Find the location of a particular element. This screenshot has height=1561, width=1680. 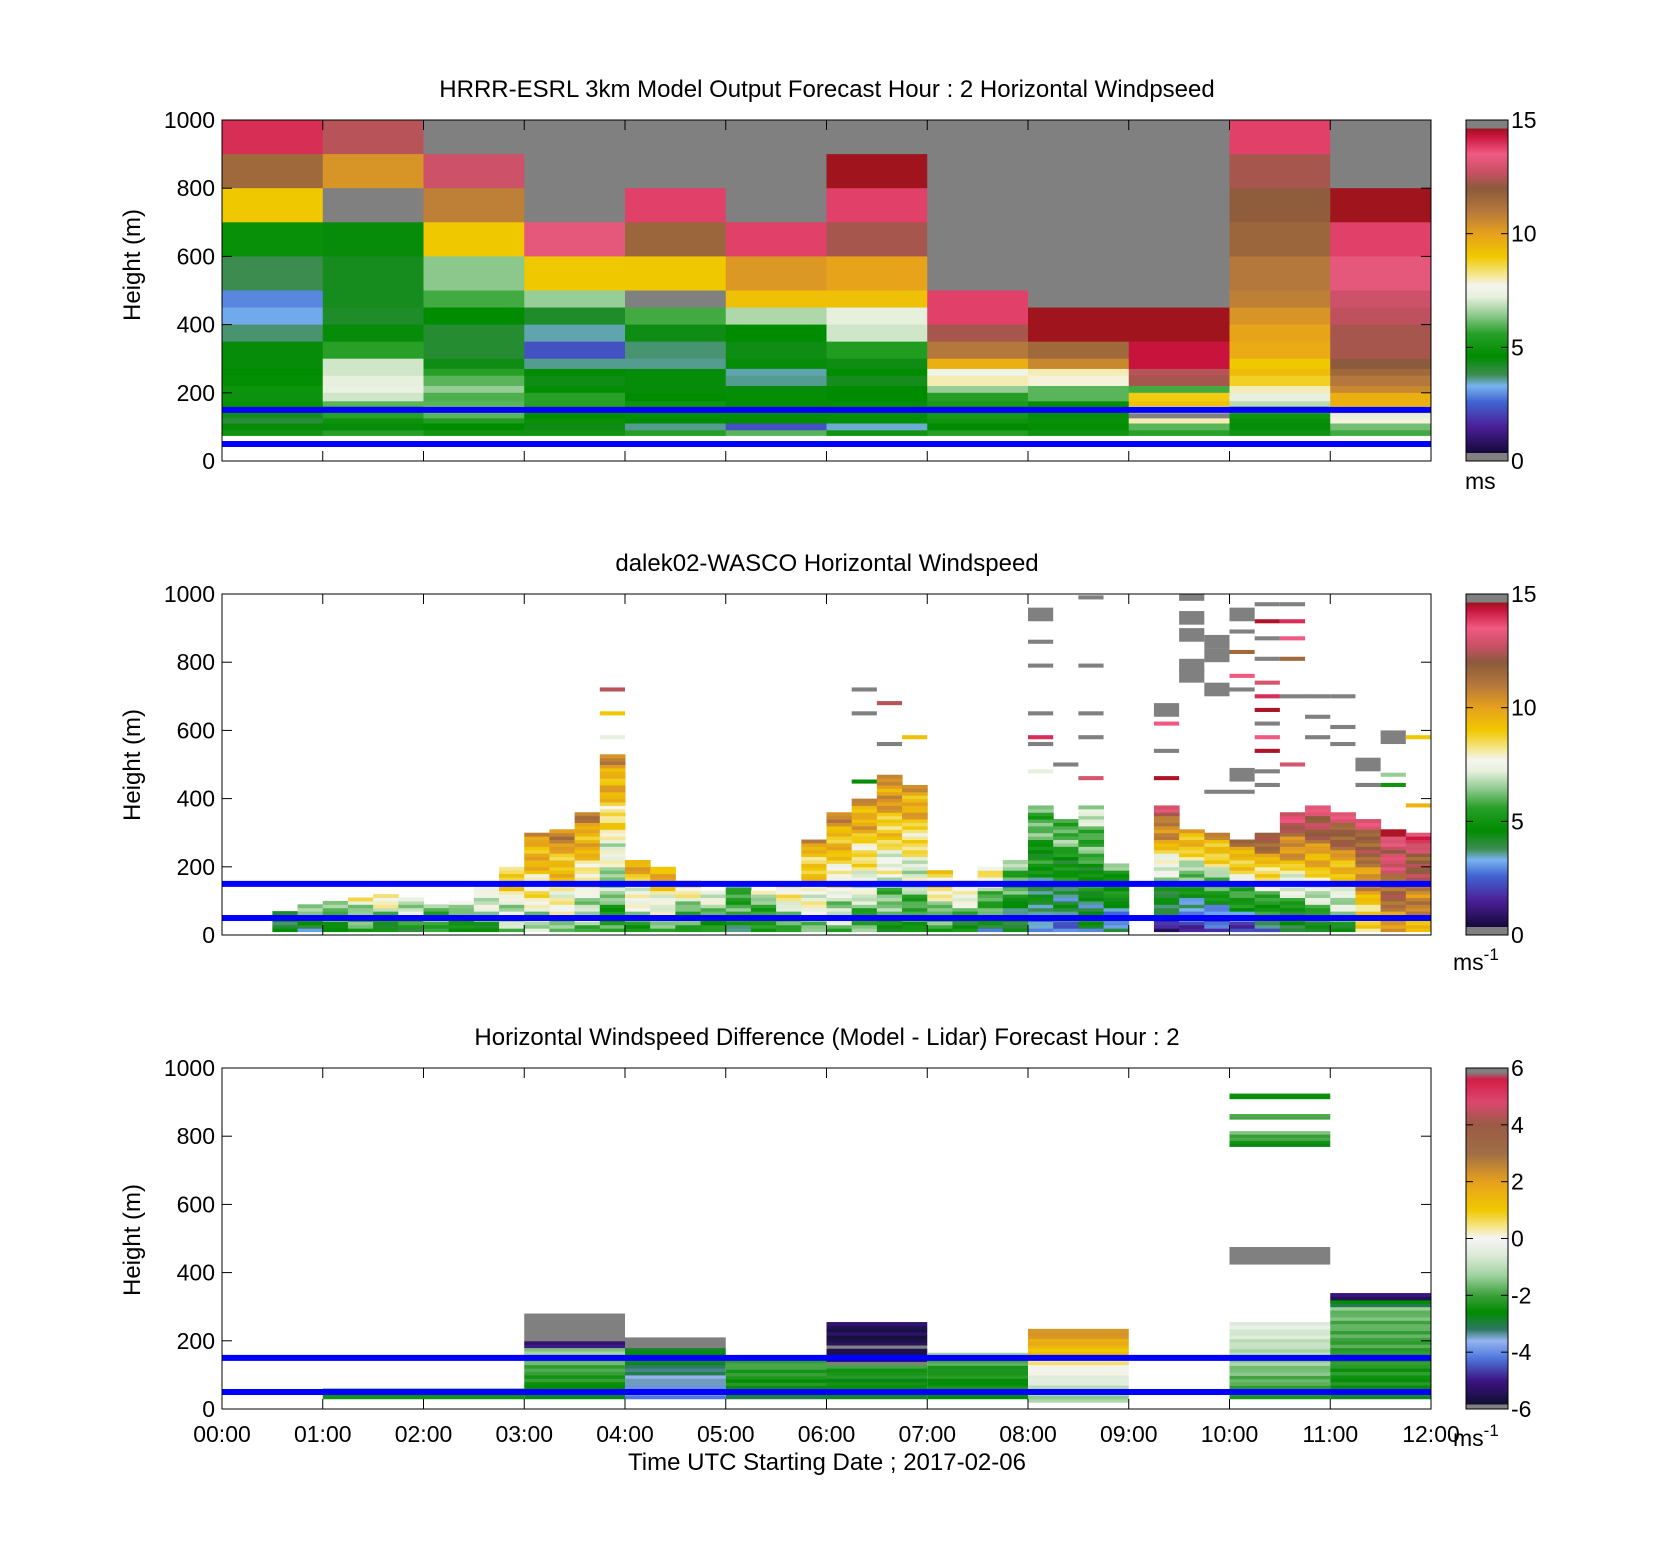

ytick-label: 0 is located at coordinates (208, 935).